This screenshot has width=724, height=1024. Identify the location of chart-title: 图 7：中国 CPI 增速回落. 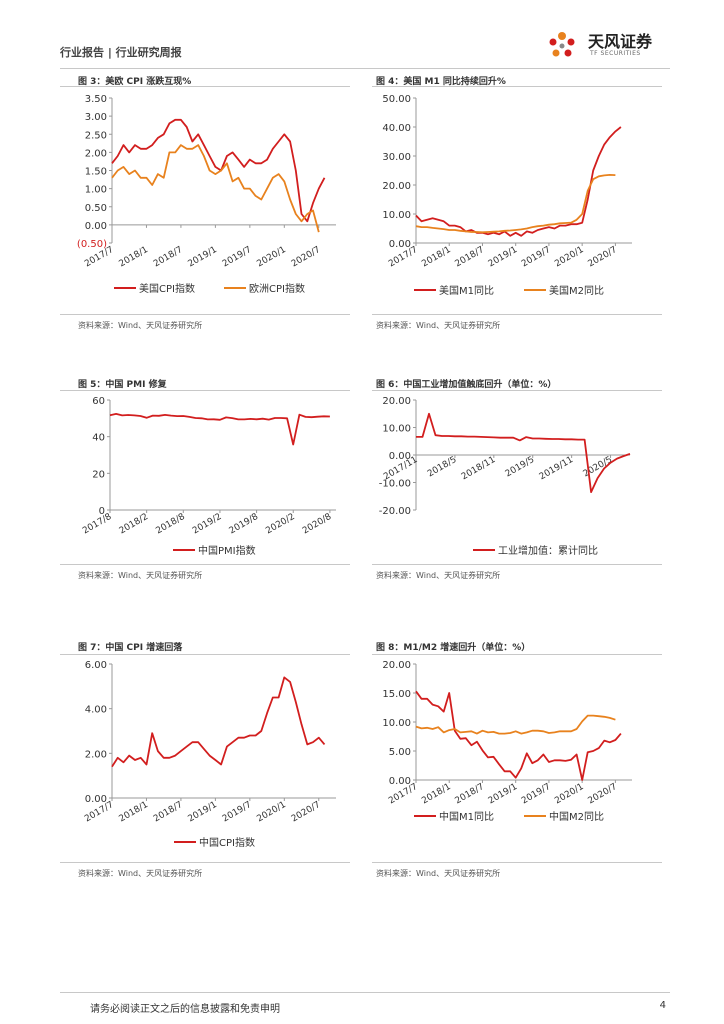
(130, 648).